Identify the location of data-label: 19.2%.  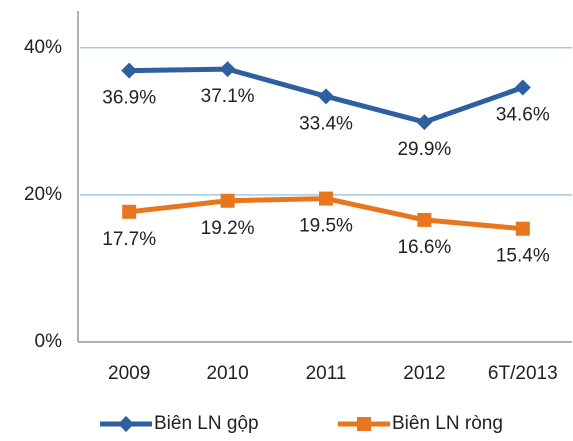
(228, 228).